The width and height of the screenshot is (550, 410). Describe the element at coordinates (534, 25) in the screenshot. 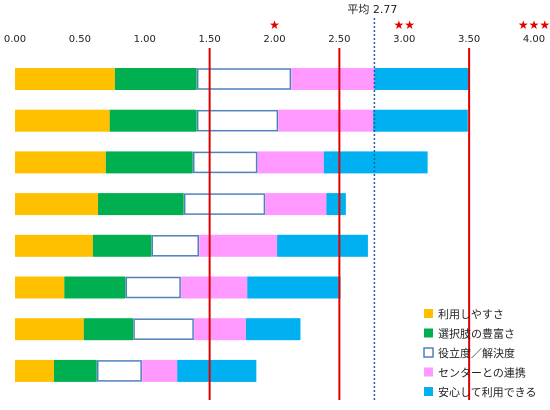

I see `rating-star-mark: ★★★` at that location.